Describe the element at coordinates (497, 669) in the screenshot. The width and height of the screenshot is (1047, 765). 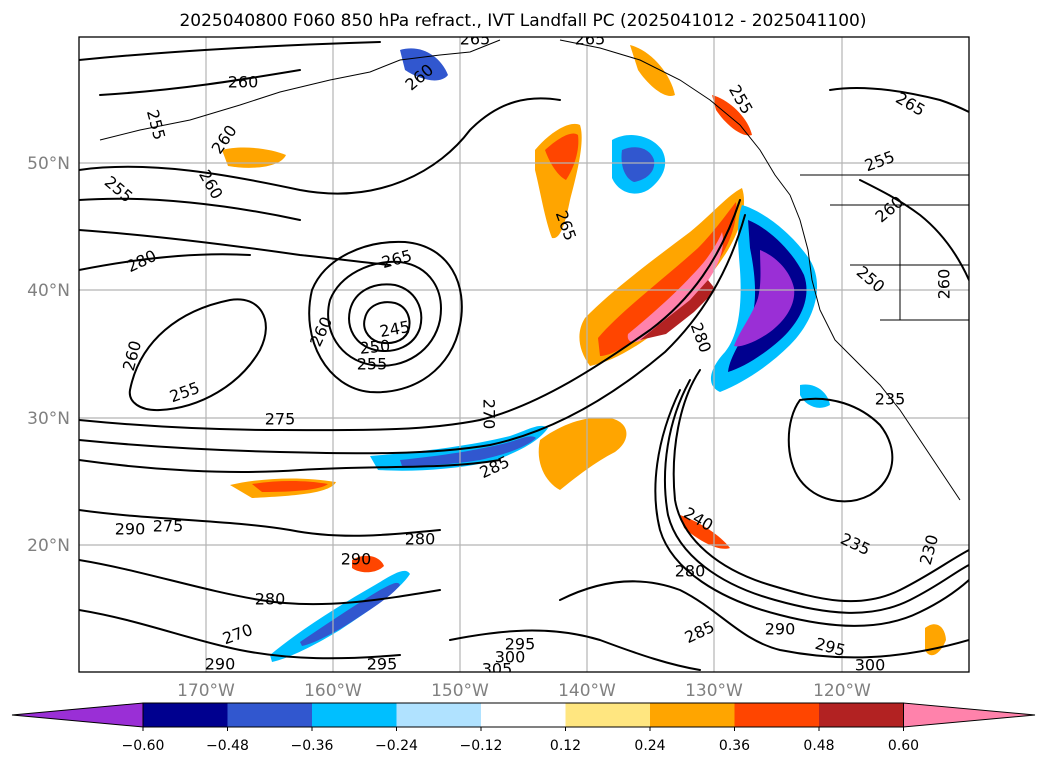
I see `contour-label: 305` at that location.